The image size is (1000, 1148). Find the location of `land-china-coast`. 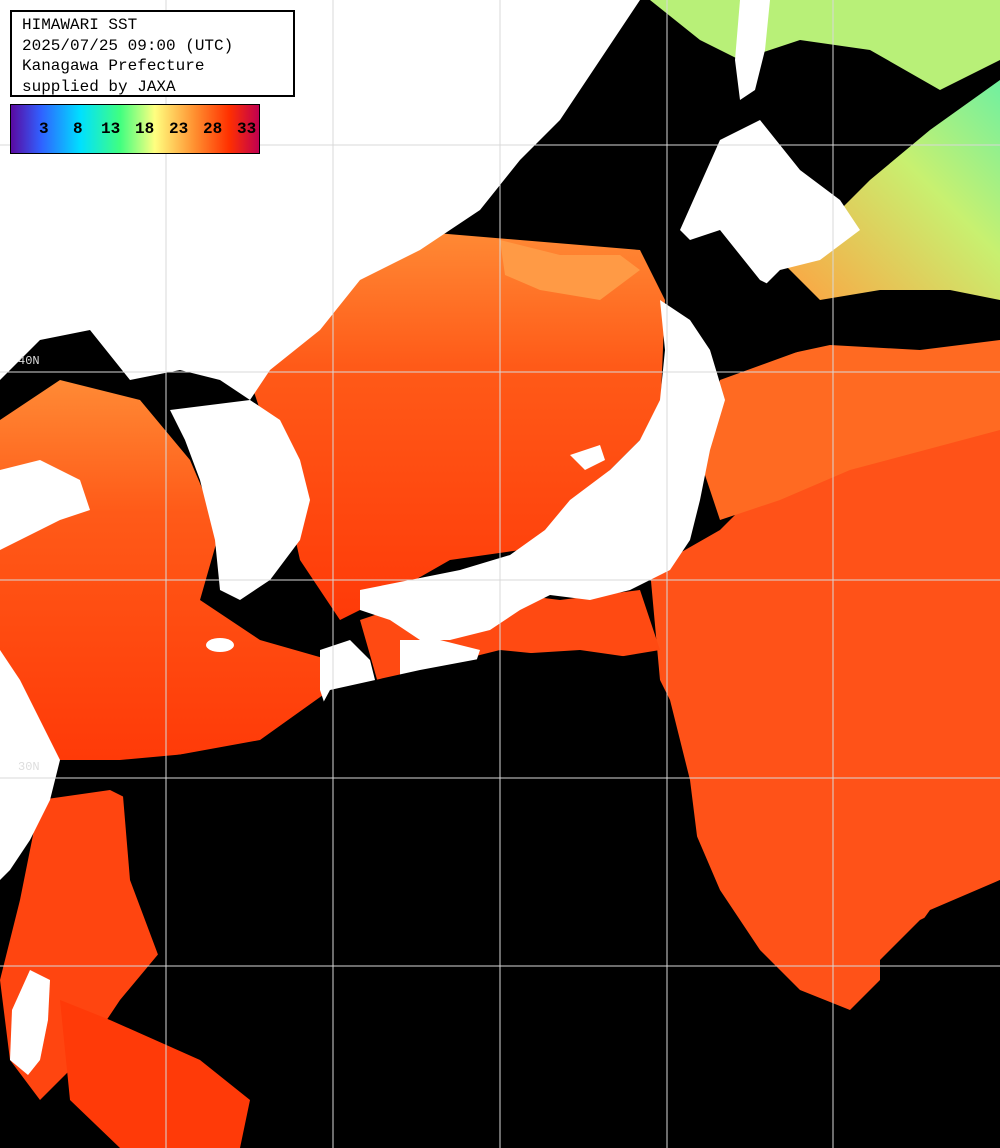

land-china-coast is located at coordinates (30, 765).